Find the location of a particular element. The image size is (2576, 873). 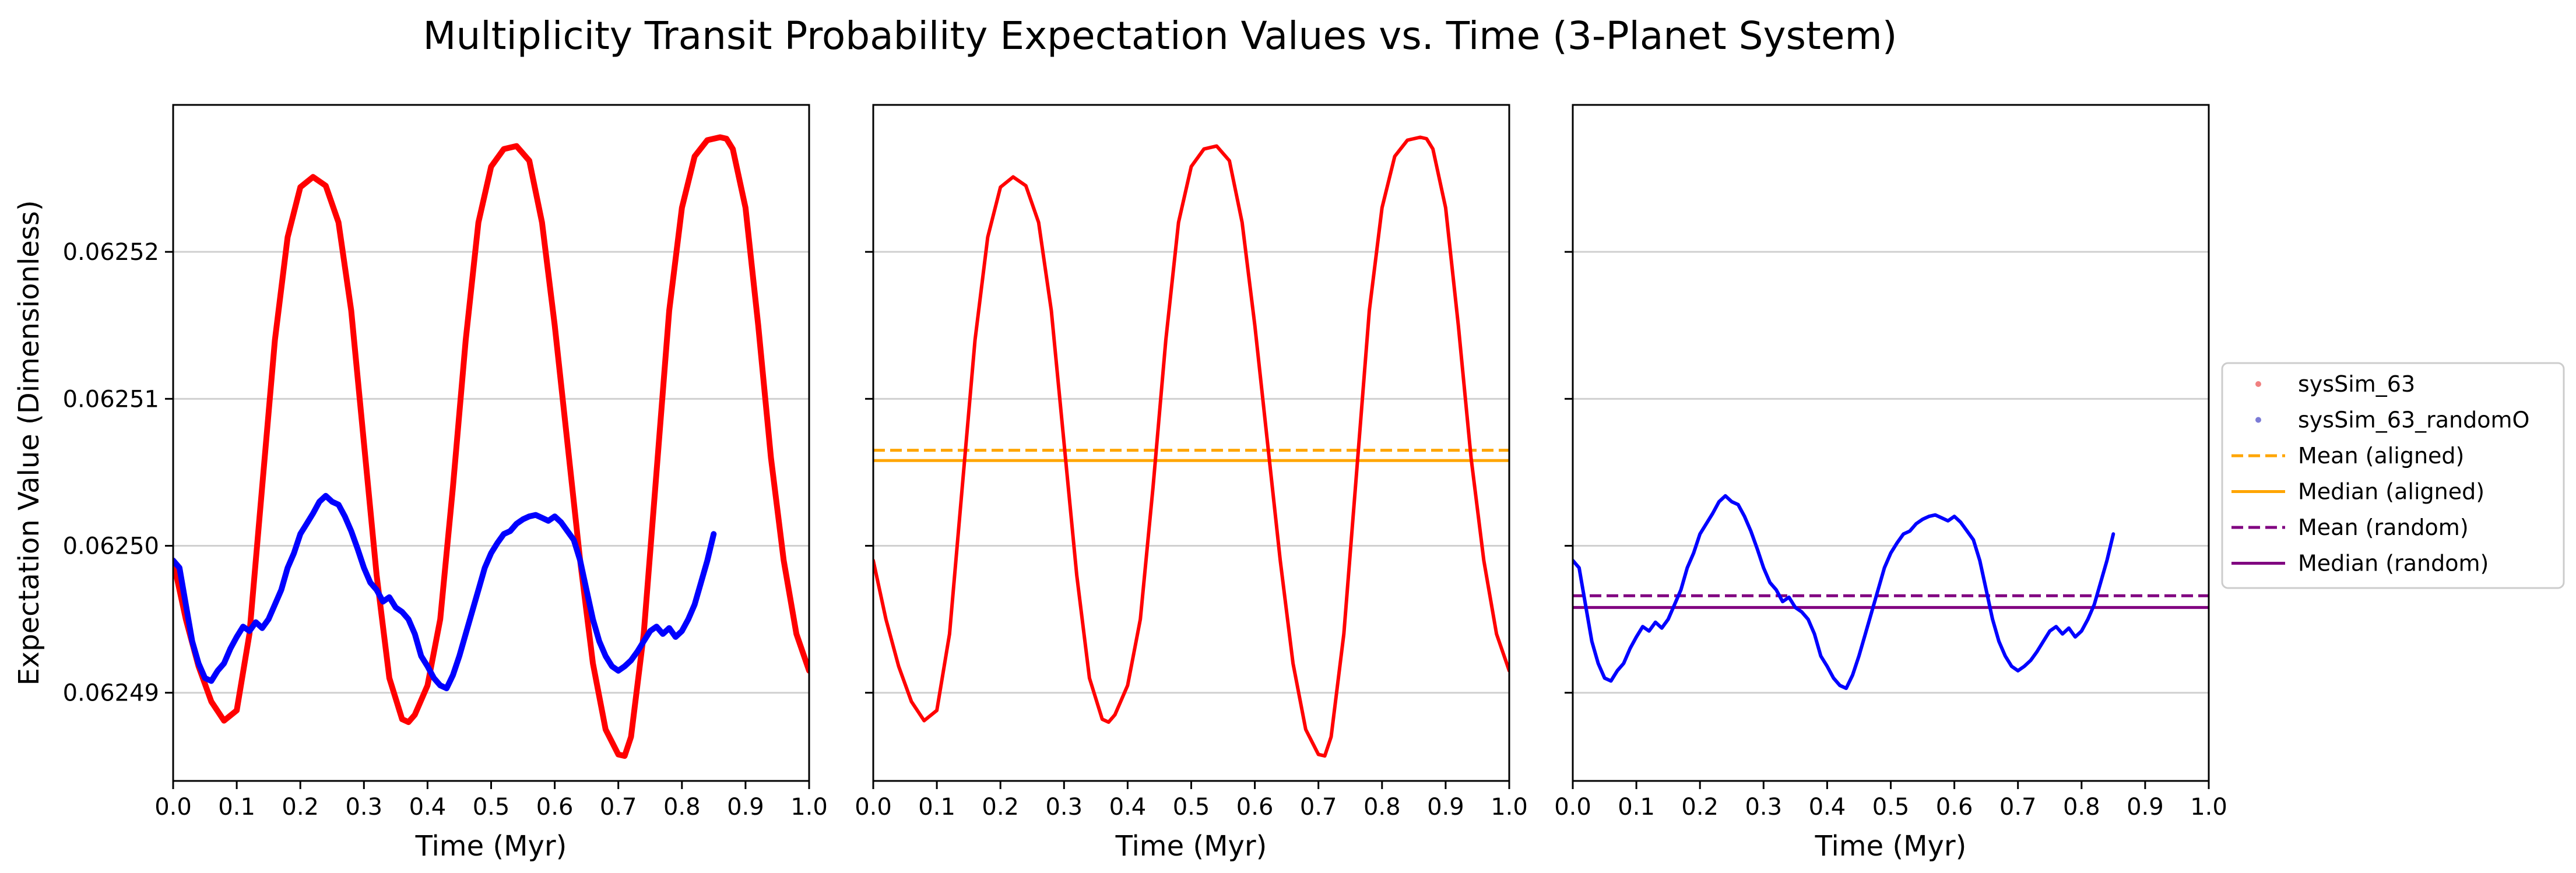

legend-item: Median (random) is located at coordinates (2360, 563).